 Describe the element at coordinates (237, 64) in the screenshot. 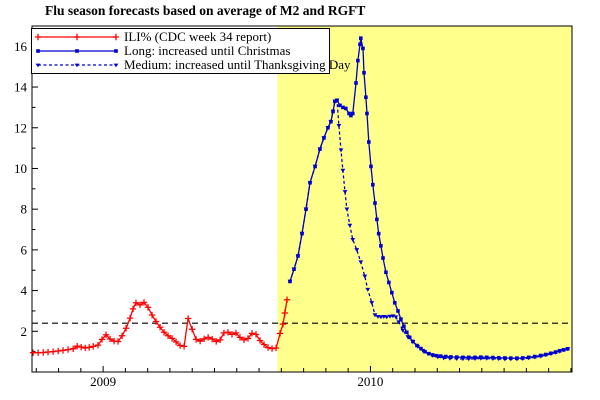

I see `legend-label-medium: Medium: increased until Thanksgiving Day` at that location.